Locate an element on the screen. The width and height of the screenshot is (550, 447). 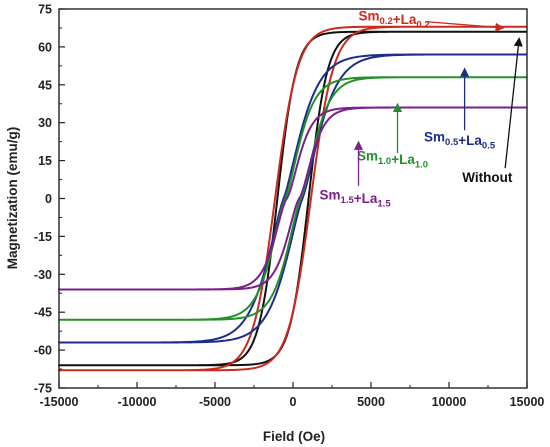
x-tick-label: 0 is located at coordinates (293, 402).